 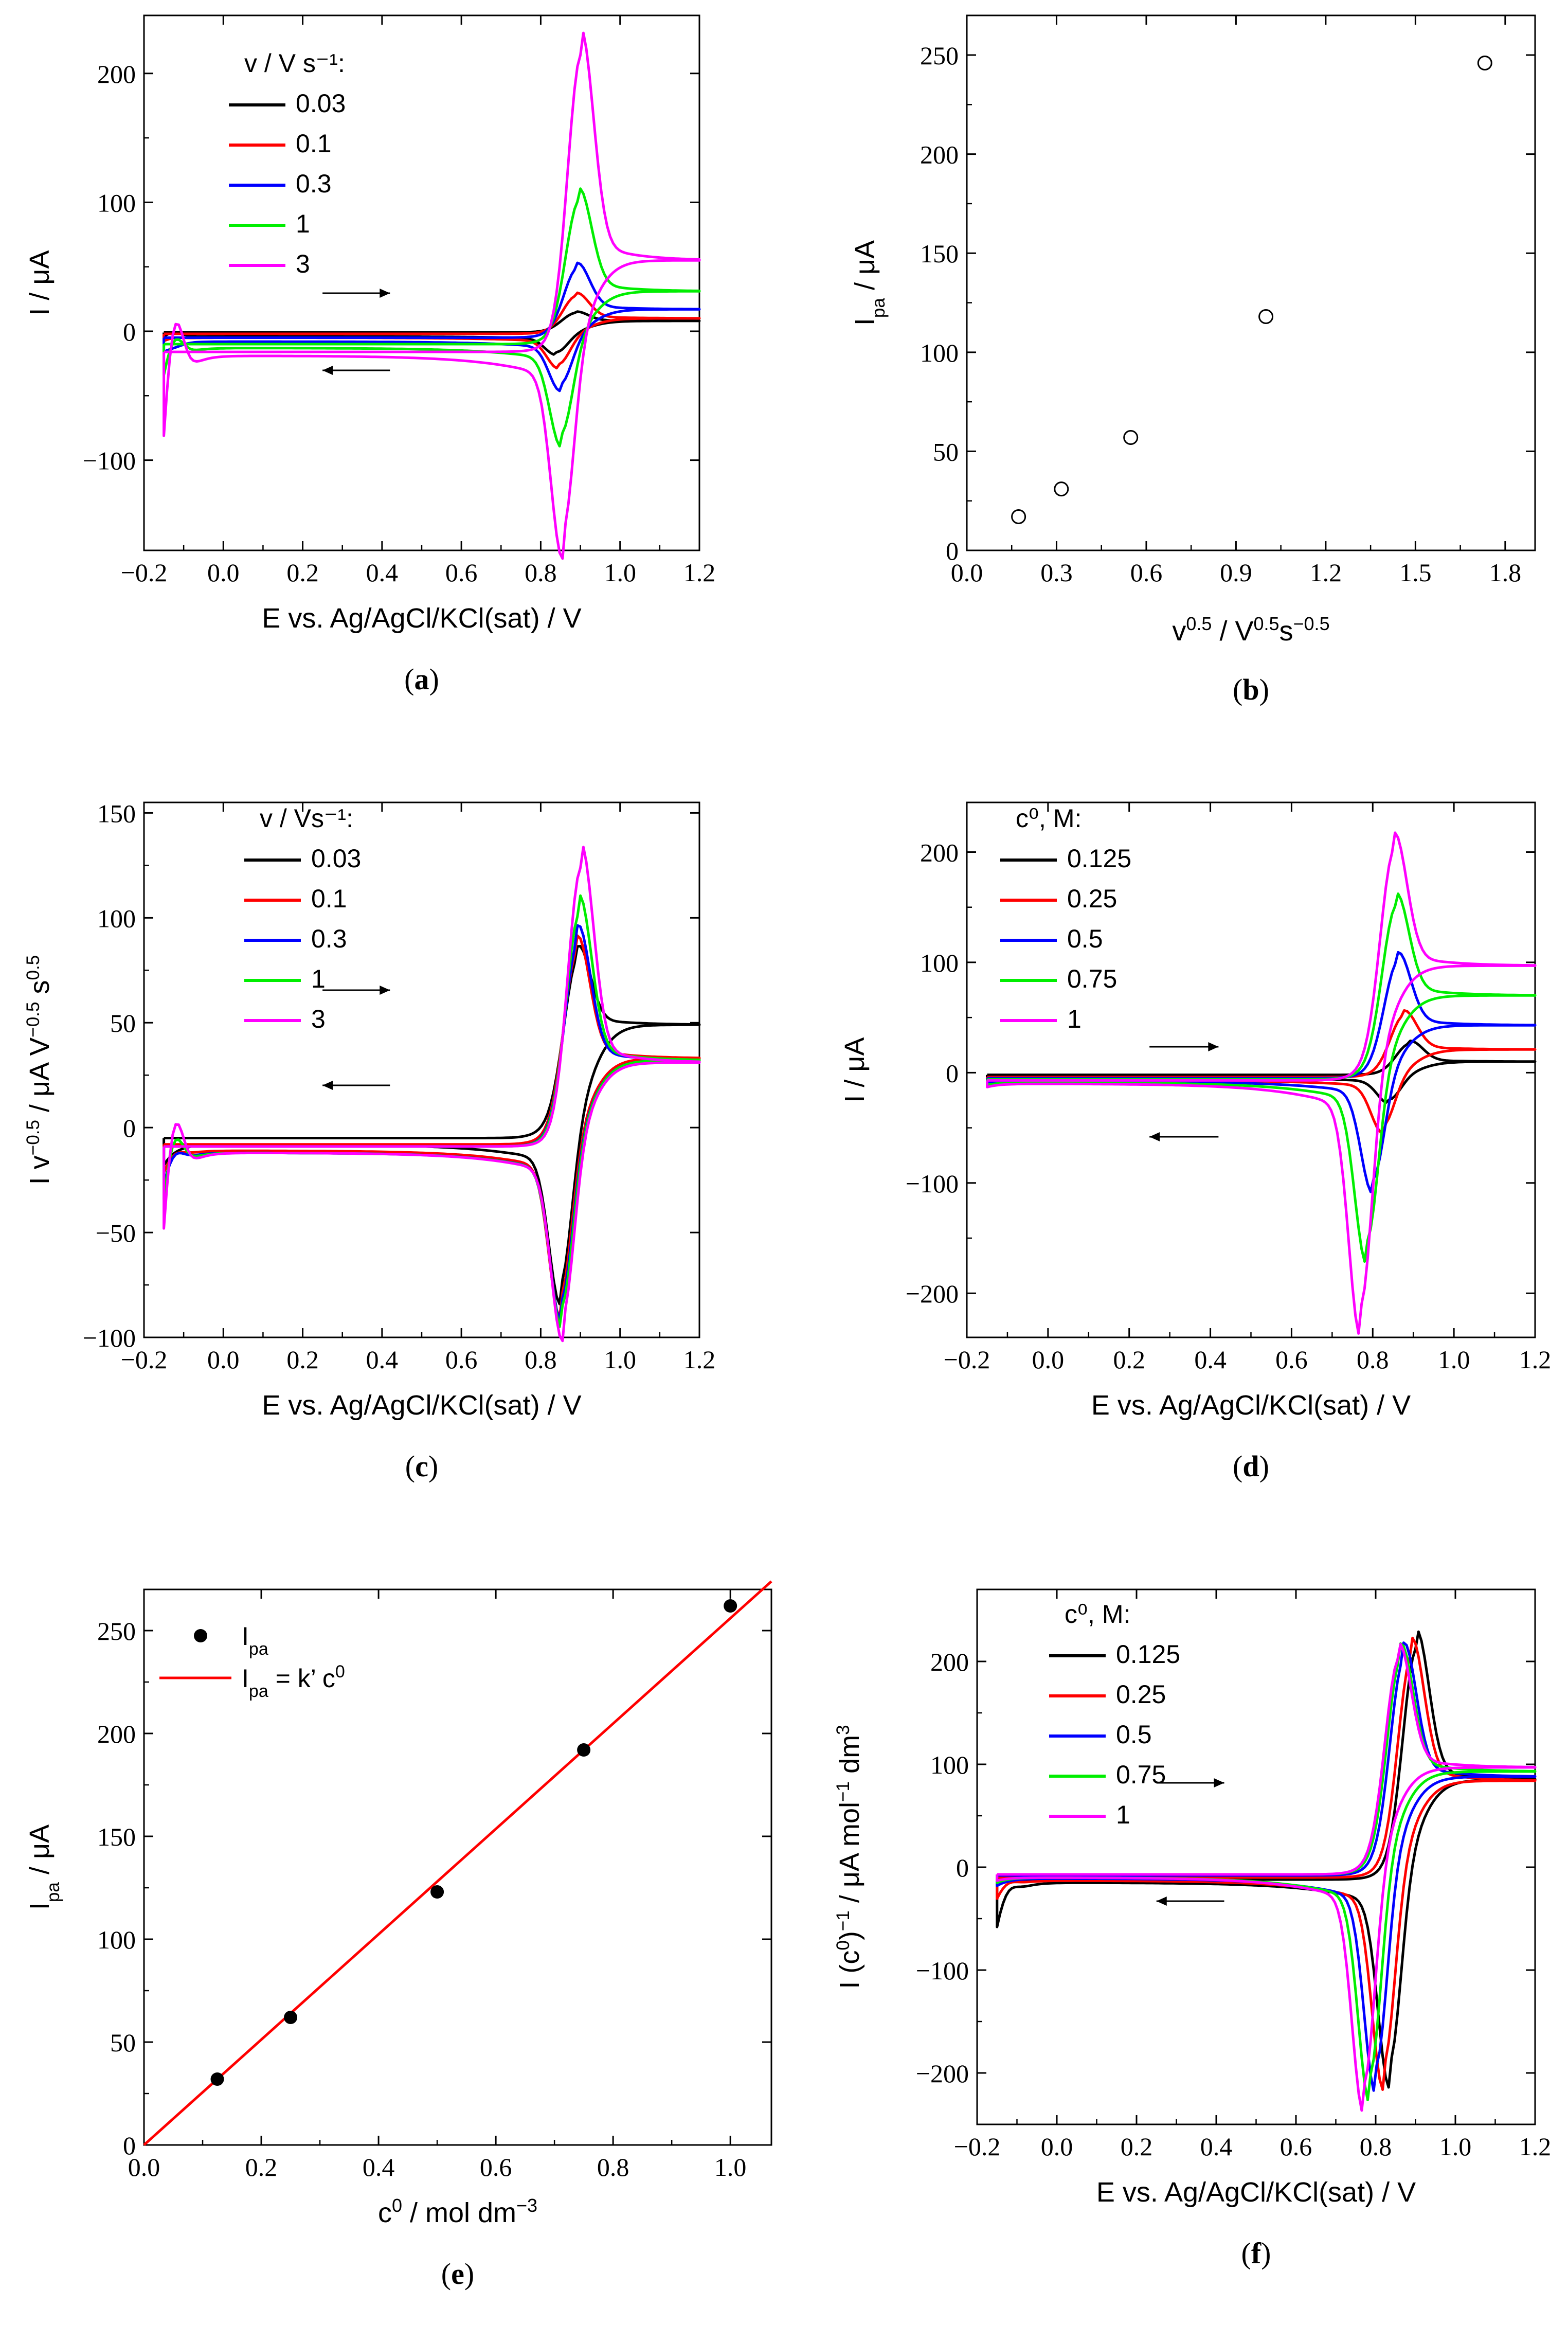 What do you see at coordinates (843, 1792) in the screenshot?
I see `label-part: −1` at bounding box center [843, 1792].